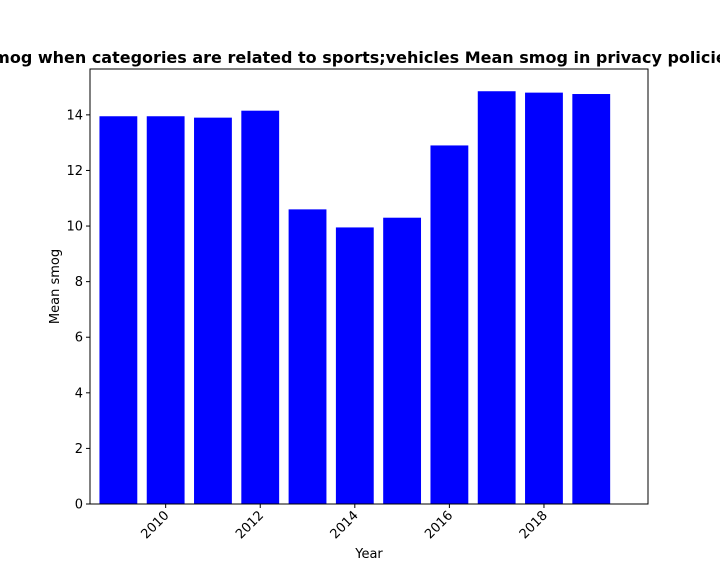  I want to click on bar-2011, so click(213, 310).